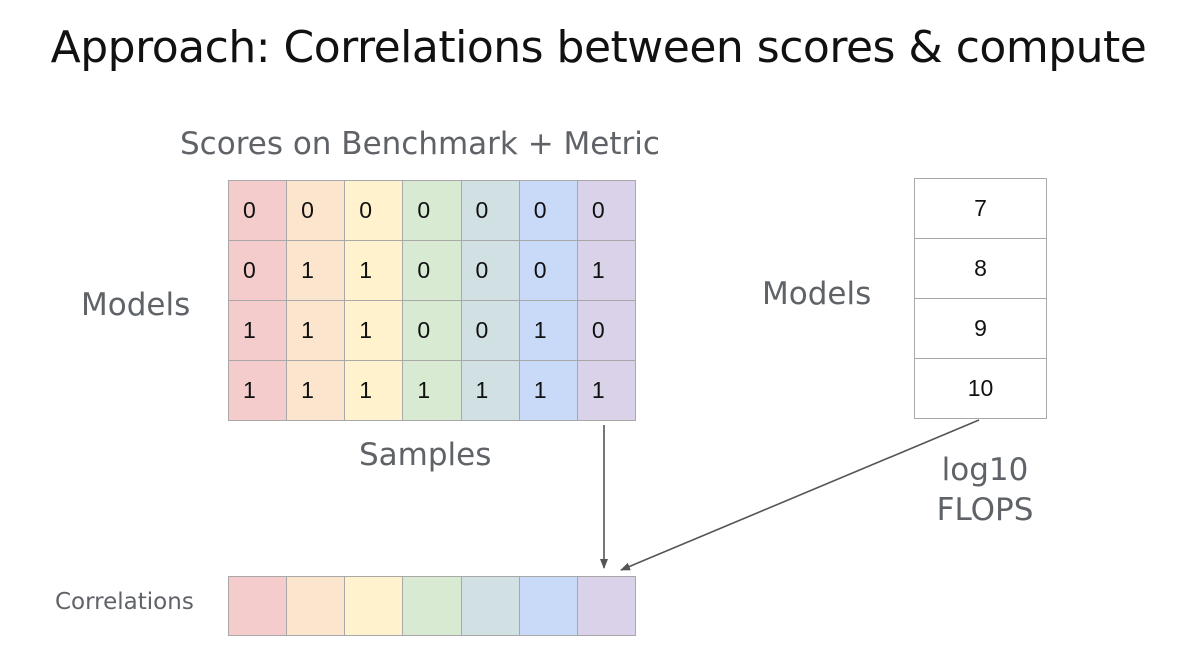  What do you see at coordinates (817, 294) in the screenshot?
I see `models-label-right: Models` at bounding box center [817, 294].